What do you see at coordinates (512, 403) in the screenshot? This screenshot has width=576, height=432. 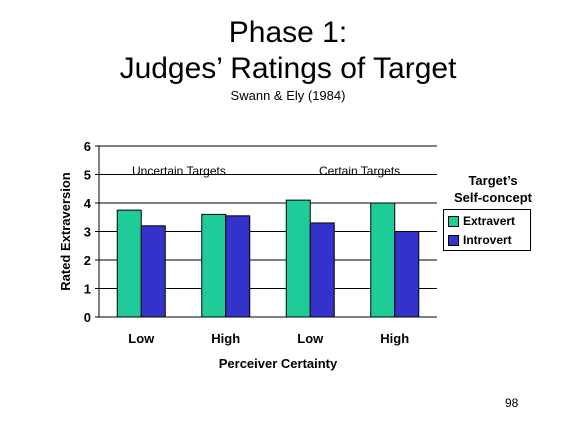 I see `page-number: 98` at bounding box center [512, 403].